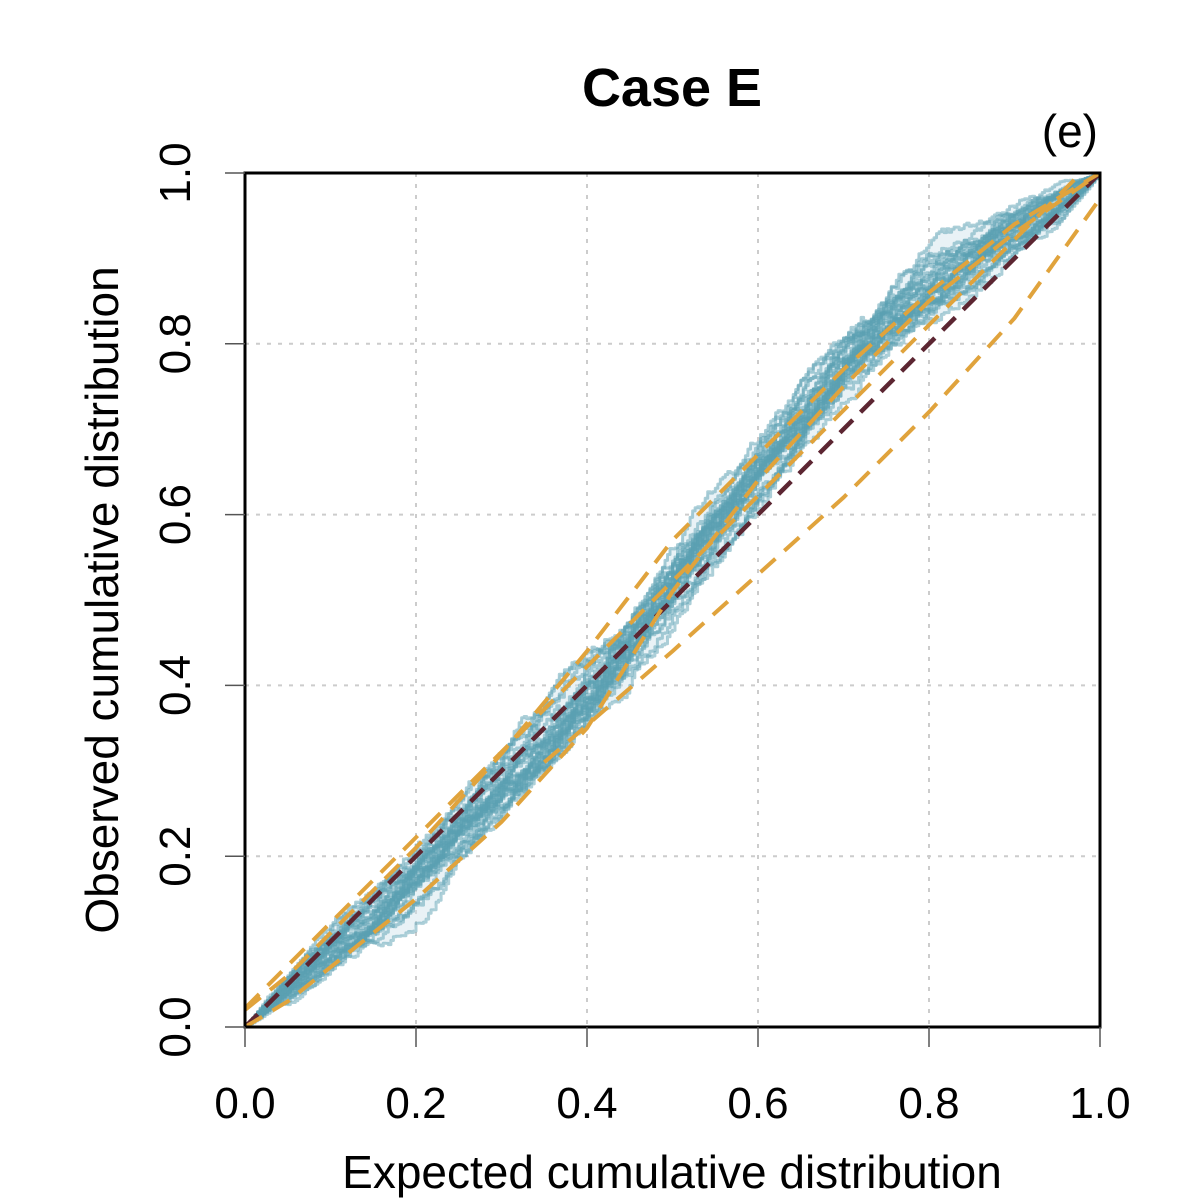 The height and width of the screenshot is (1200, 1200). What do you see at coordinates (415, 1103) in the screenshot?
I see `x-tick-label: 0.2` at bounding box center [415, 1103].